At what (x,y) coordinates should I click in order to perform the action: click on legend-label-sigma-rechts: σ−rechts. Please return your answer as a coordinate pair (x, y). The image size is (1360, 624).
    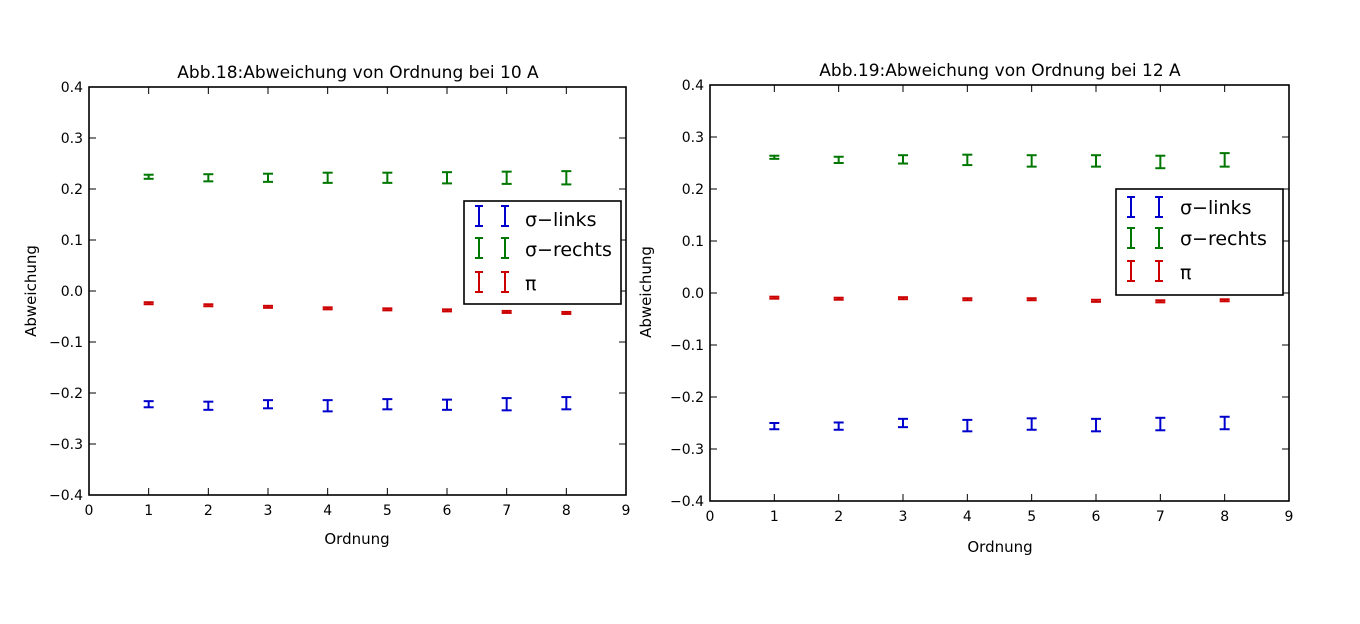
    Looking at the image, I should click on (568, 250).